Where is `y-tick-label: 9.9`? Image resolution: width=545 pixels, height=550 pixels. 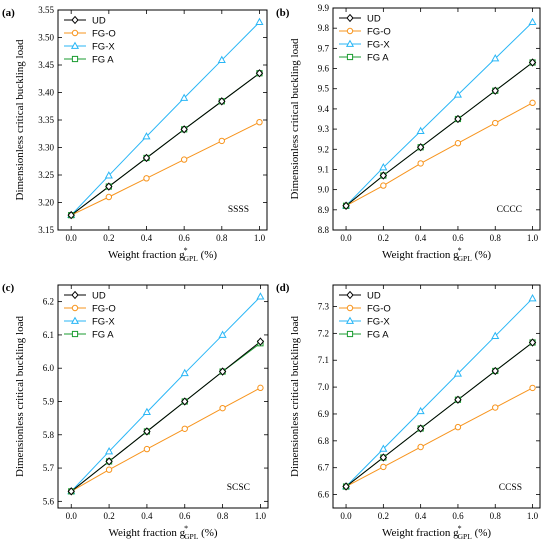
y-tick-label: 9.9 is located at coordinates (324, 8).